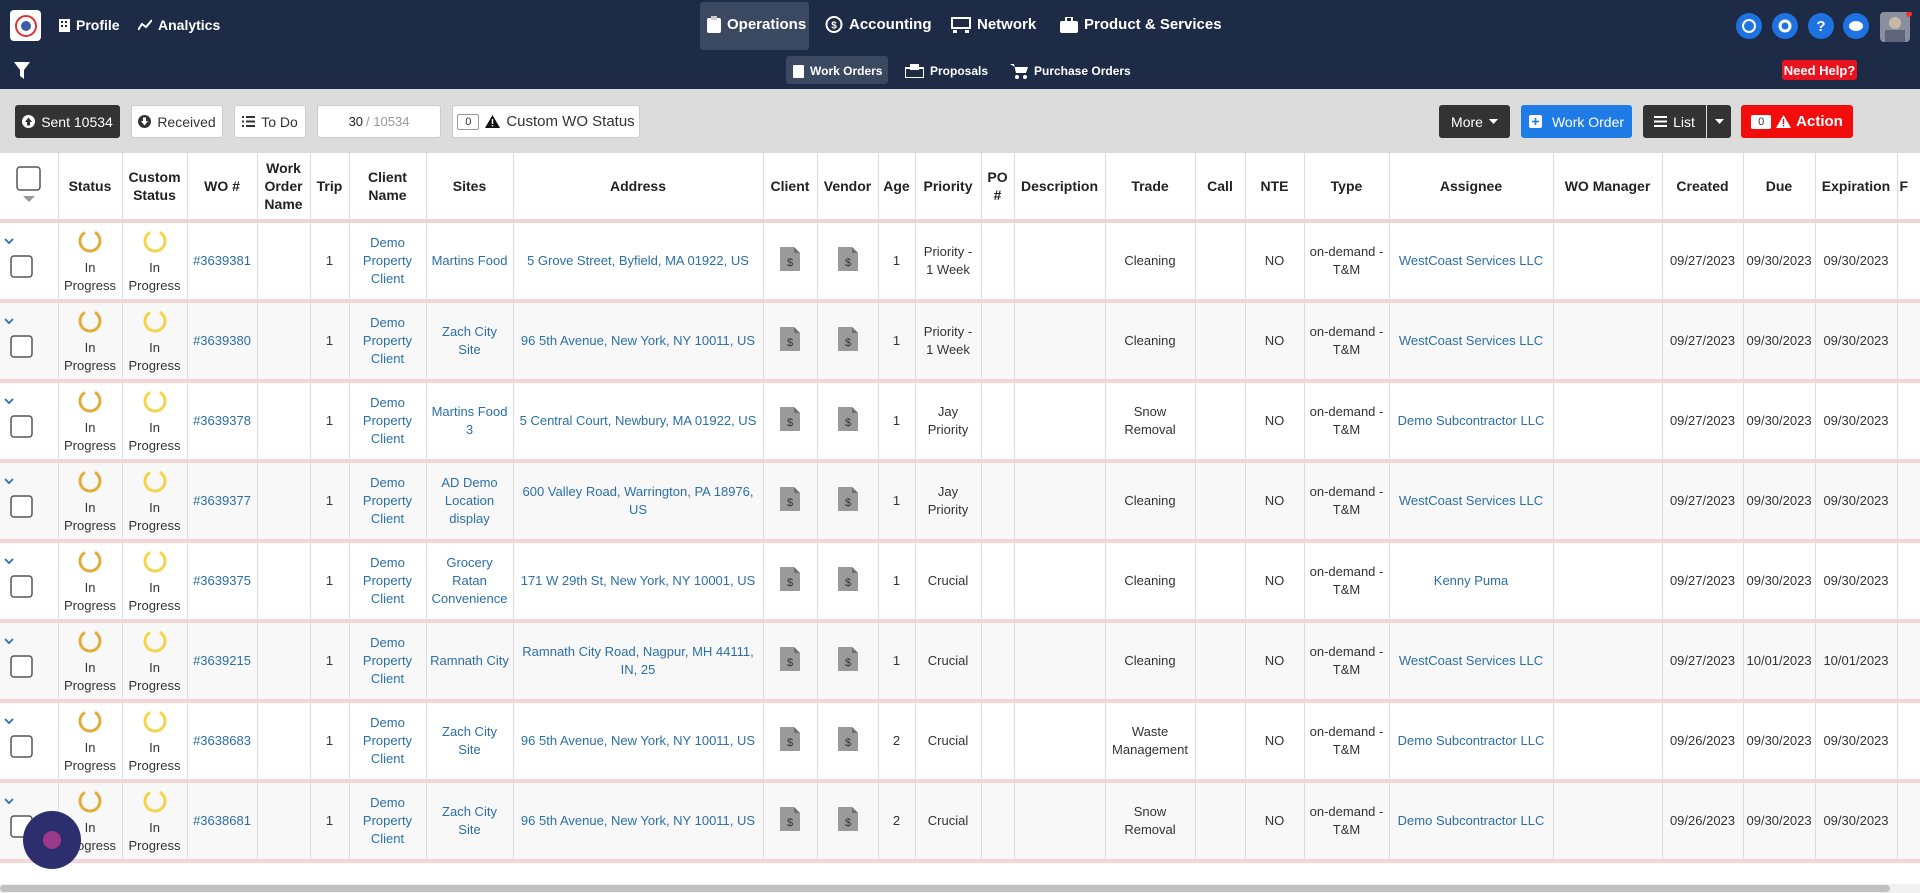 This screenshot has height=893, width=1920. Describe the element at coordinates (222, 500) in the screenshot. I see `cell-link: #3639377` at that location.